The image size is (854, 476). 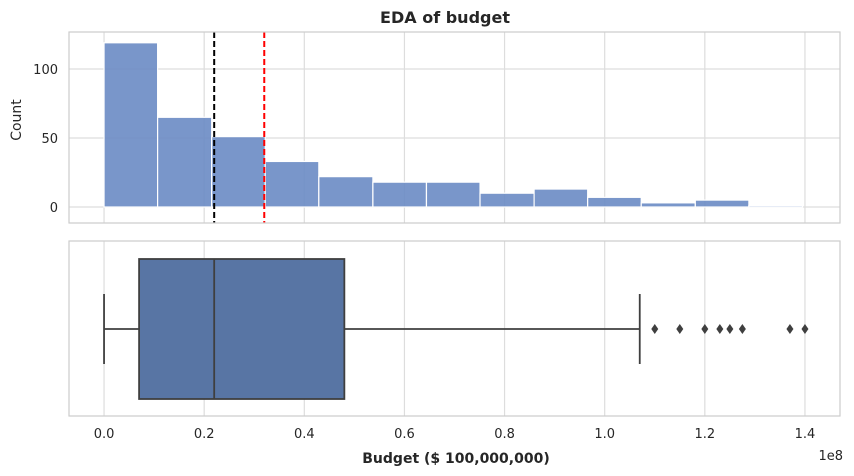 I want to click on histogram-y-axis-label: Count, so click(x=17, y=120).